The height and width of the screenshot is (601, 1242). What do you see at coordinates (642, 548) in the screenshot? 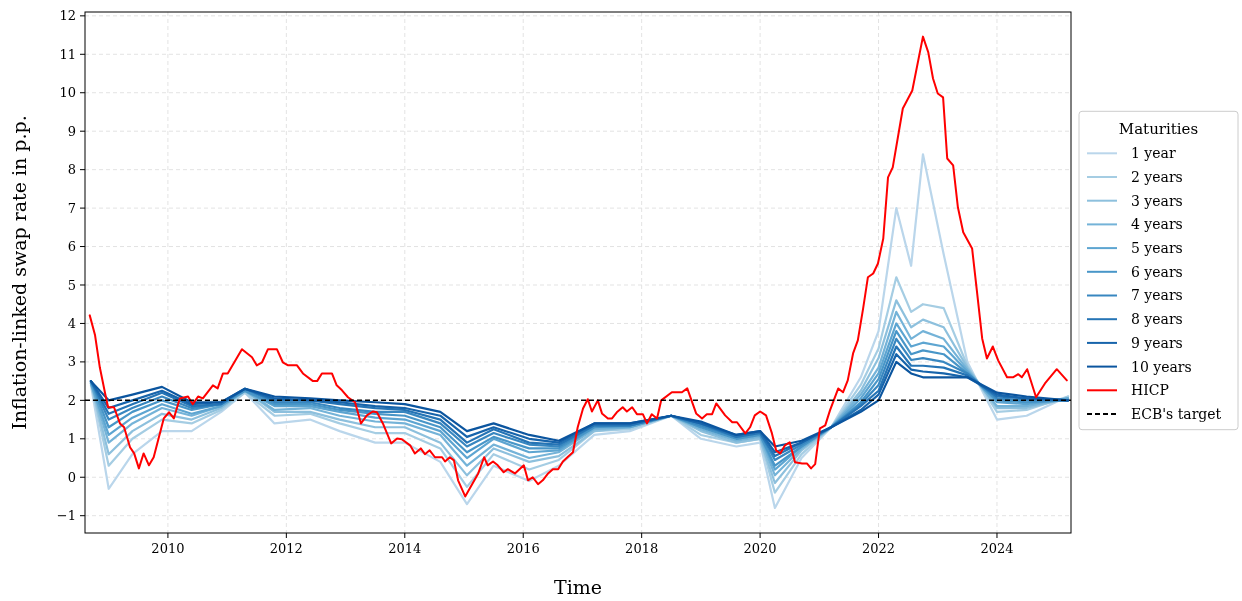
I see `x-tick-label: 2018` at bounding box center [642, 548].